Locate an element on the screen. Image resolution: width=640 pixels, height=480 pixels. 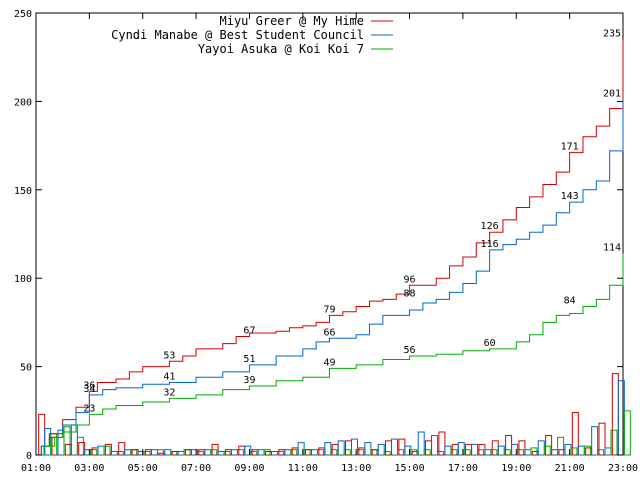
data-label-7: 235 is located at coordinates (612, 34).